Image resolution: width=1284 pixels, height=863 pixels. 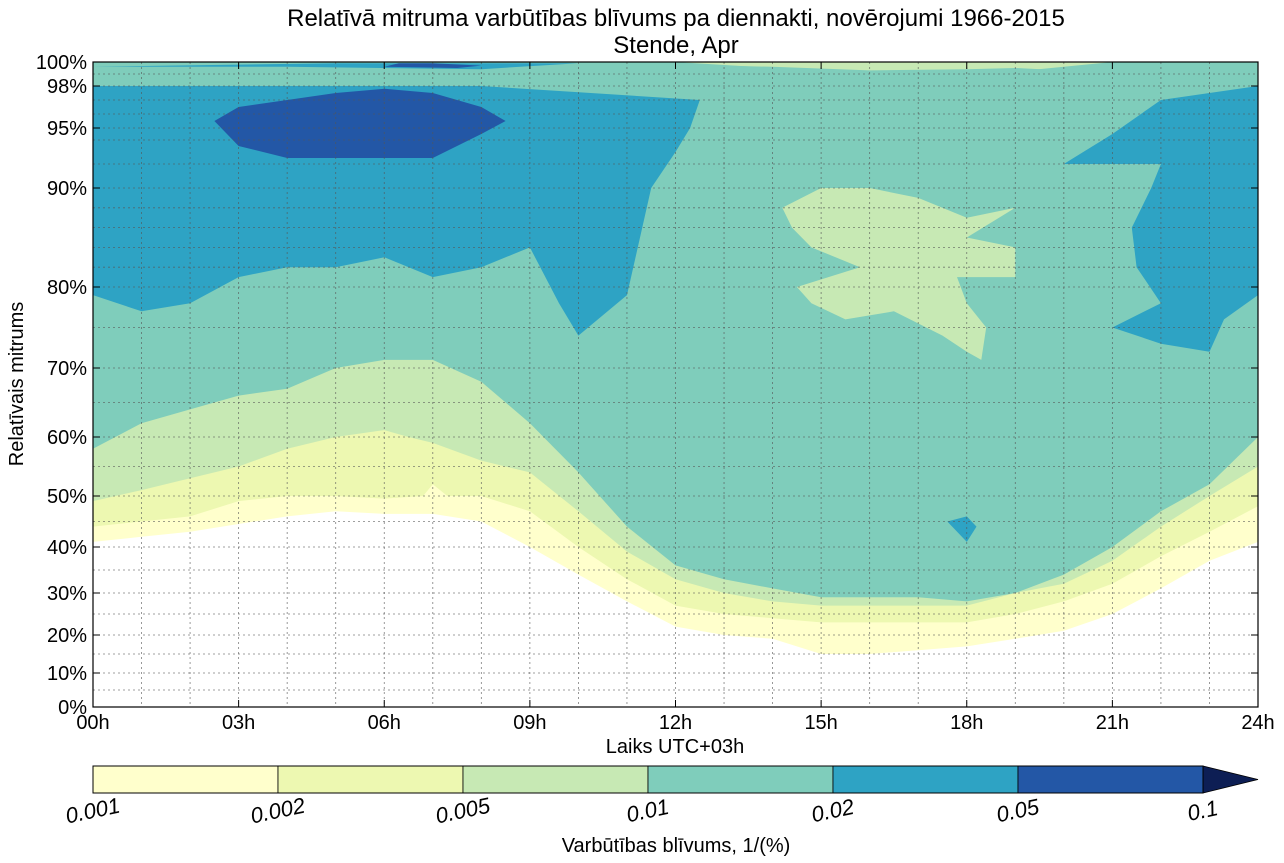 I want to click on x-tick-label: 21h, so click(x=1112, y=723).